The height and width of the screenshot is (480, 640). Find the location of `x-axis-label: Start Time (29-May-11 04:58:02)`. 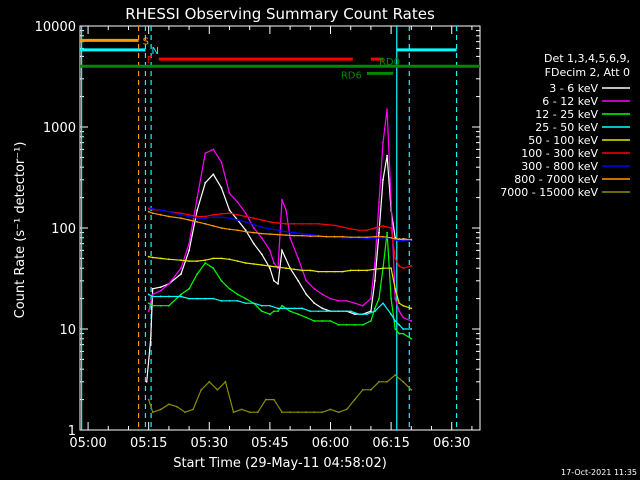

x-axis-label: Start Time (29-May-11 04:58:02) is located at coordinates (280, 463).